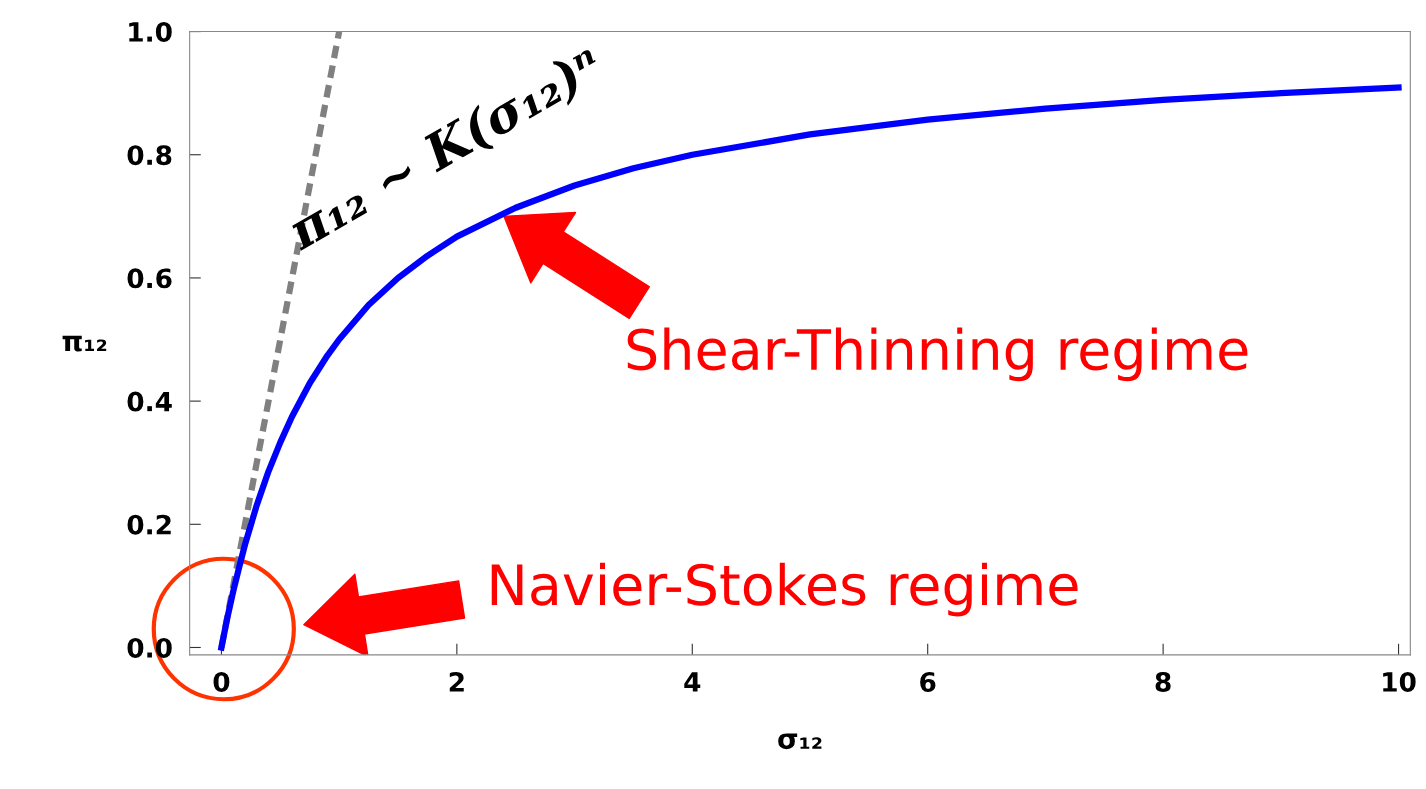 The height and width of the screenshot is (789, 1426). Describe the element at coordinates (84, 343) in the screenshot. I see `y-axis-title: π₁₂` at that location.